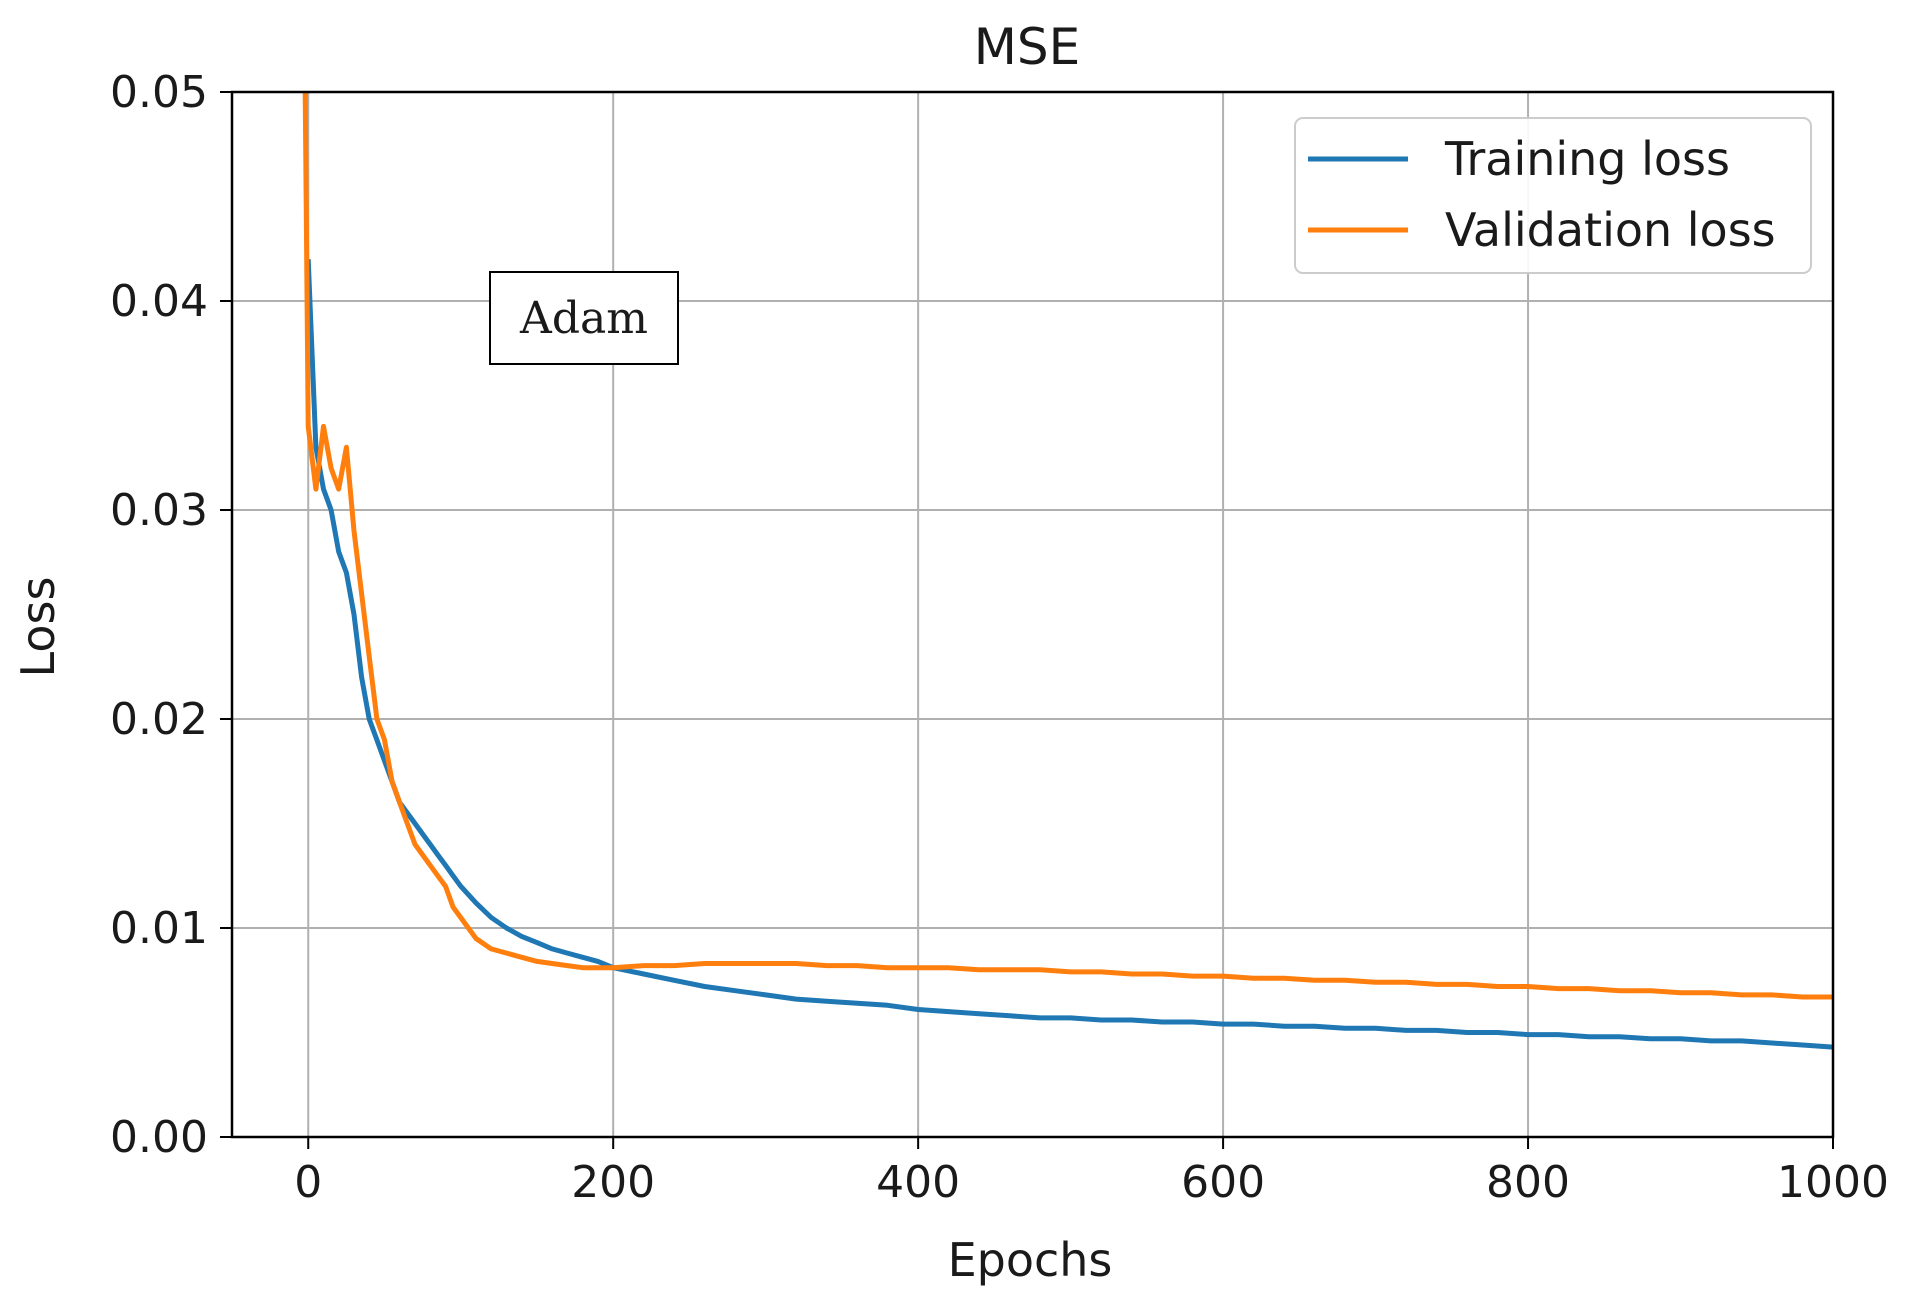 The height and width of the screenshot is (1299, 1905). What do you see at coordinates (1833, 1182) in the screenshot?
I see `x-tick-label: 1000` at bounding box center [1833, 1182].